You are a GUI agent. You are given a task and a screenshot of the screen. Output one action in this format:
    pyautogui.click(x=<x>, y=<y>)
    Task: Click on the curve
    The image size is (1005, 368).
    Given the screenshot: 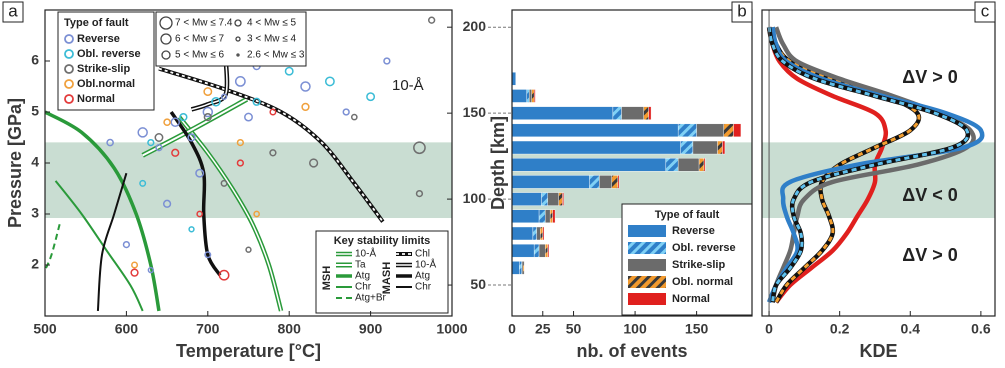 What is the action you would take?
    pyautogui.click(x=112, y=241)
    